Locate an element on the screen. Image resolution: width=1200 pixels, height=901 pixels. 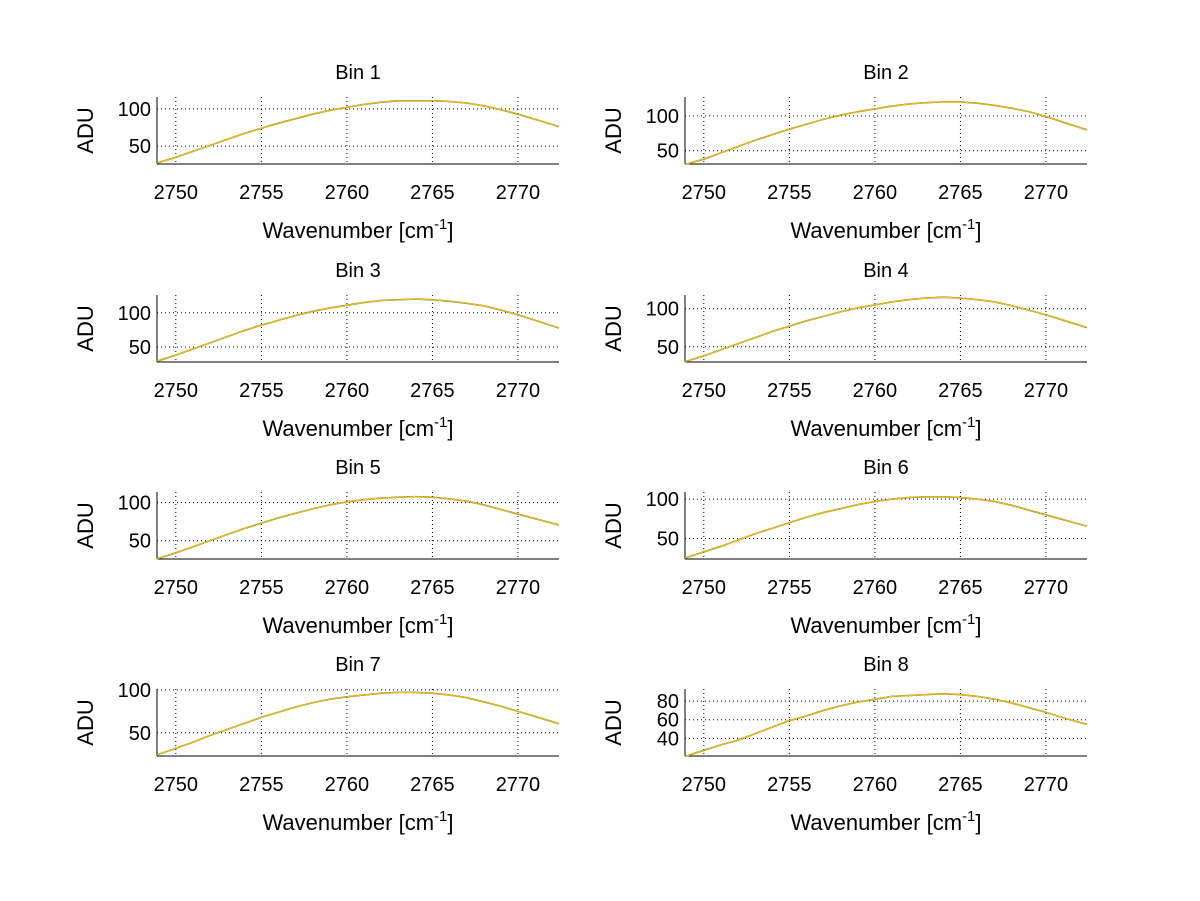
subplot-title: Bin 2 is located at coordinates (886, 73).